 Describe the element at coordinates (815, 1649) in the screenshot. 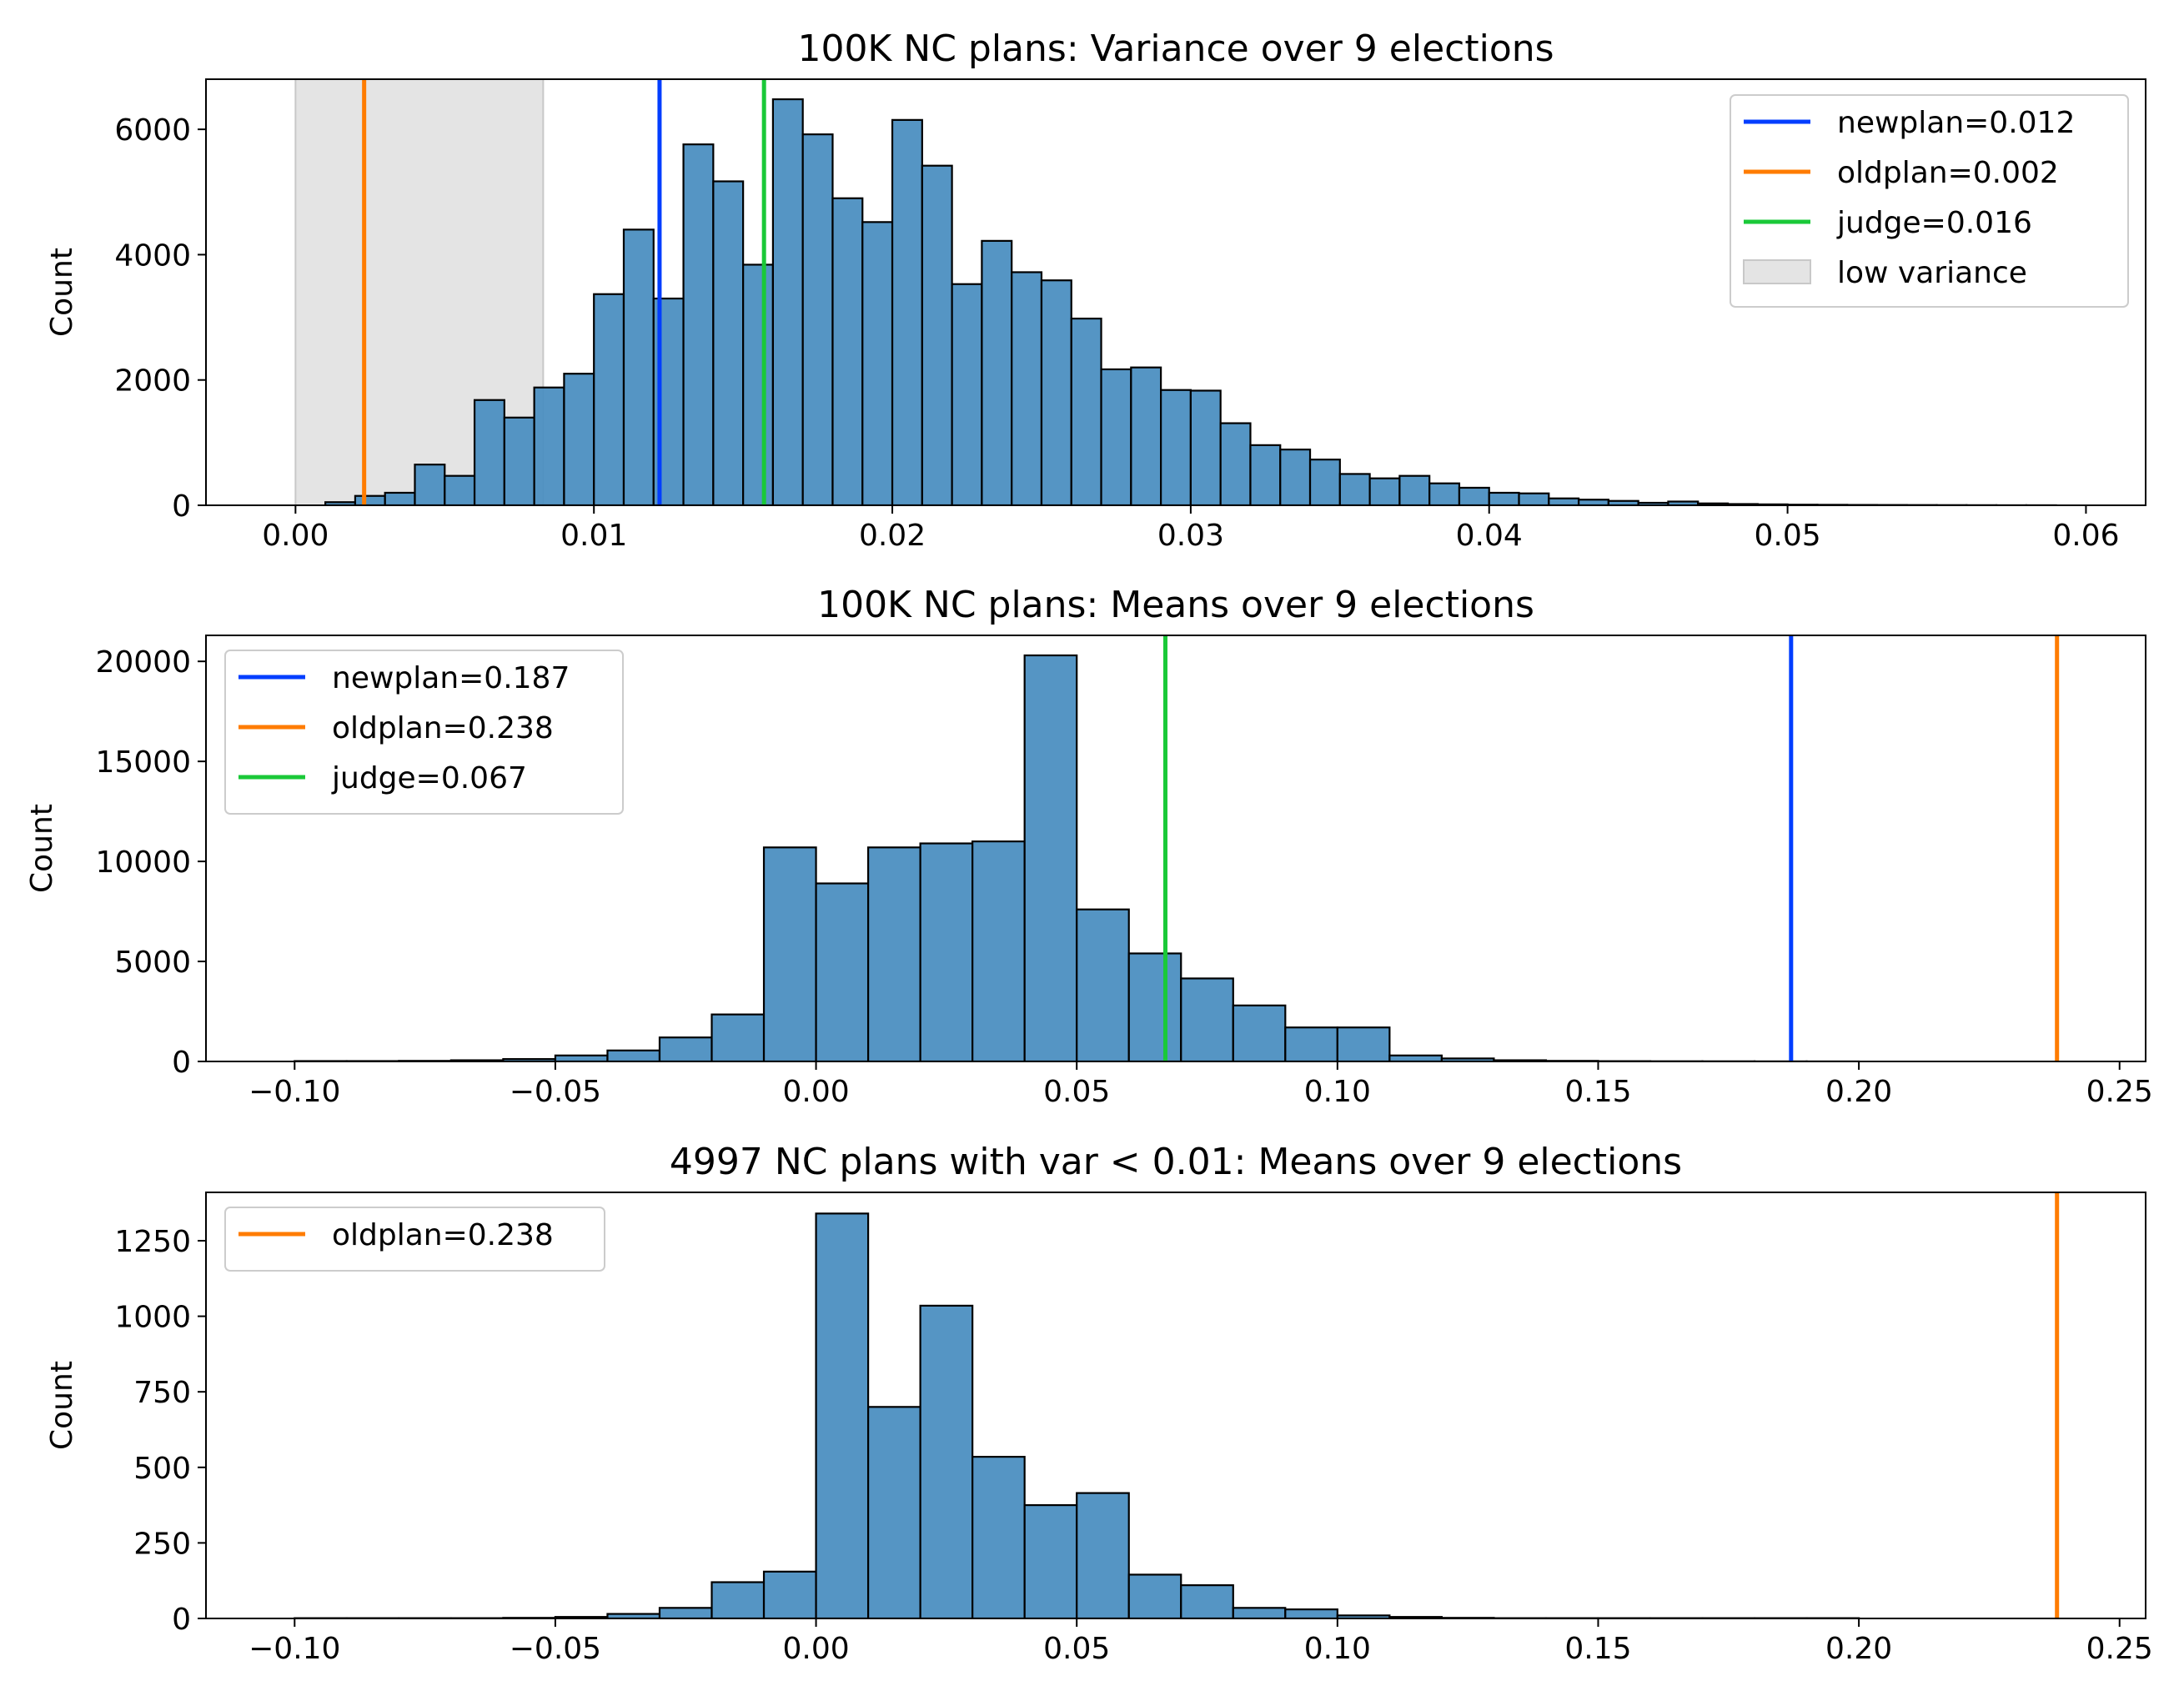

I see `x-tick-label: 0.00` at that location.